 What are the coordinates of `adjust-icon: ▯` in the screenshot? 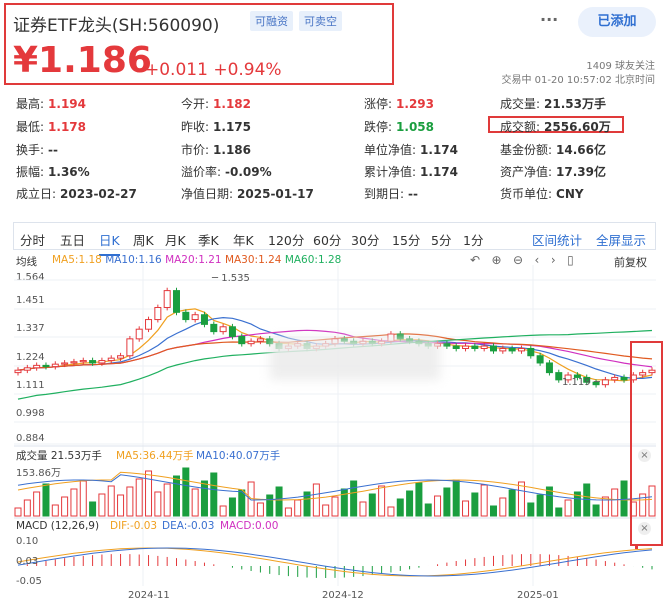 It's located at (570, 260).